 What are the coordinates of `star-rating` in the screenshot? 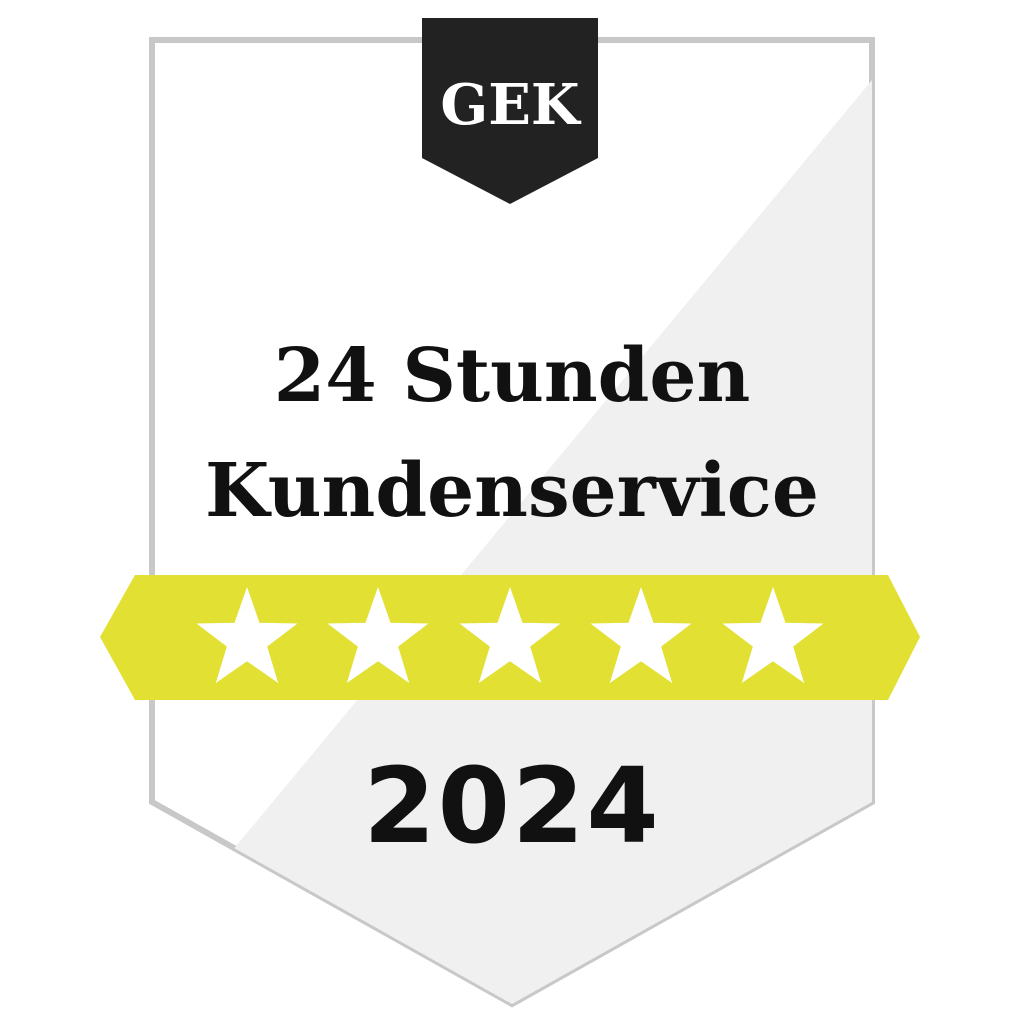 It's located at (510, 634).